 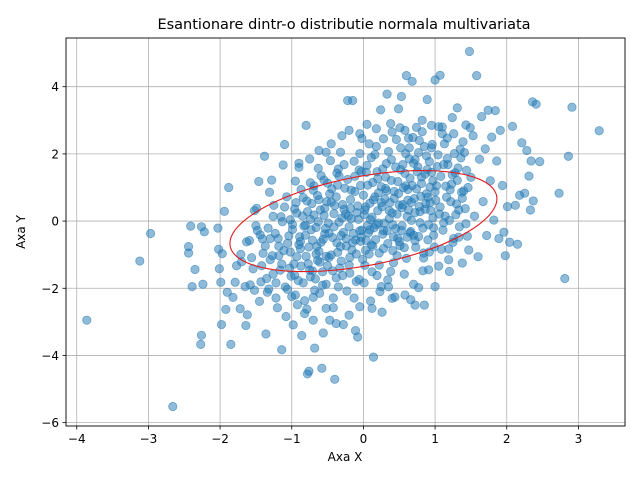 What do you see at coordinates (364, 439) in the screenshot?
I see `x-tick-label: 0` at bounding box center [364, 439].